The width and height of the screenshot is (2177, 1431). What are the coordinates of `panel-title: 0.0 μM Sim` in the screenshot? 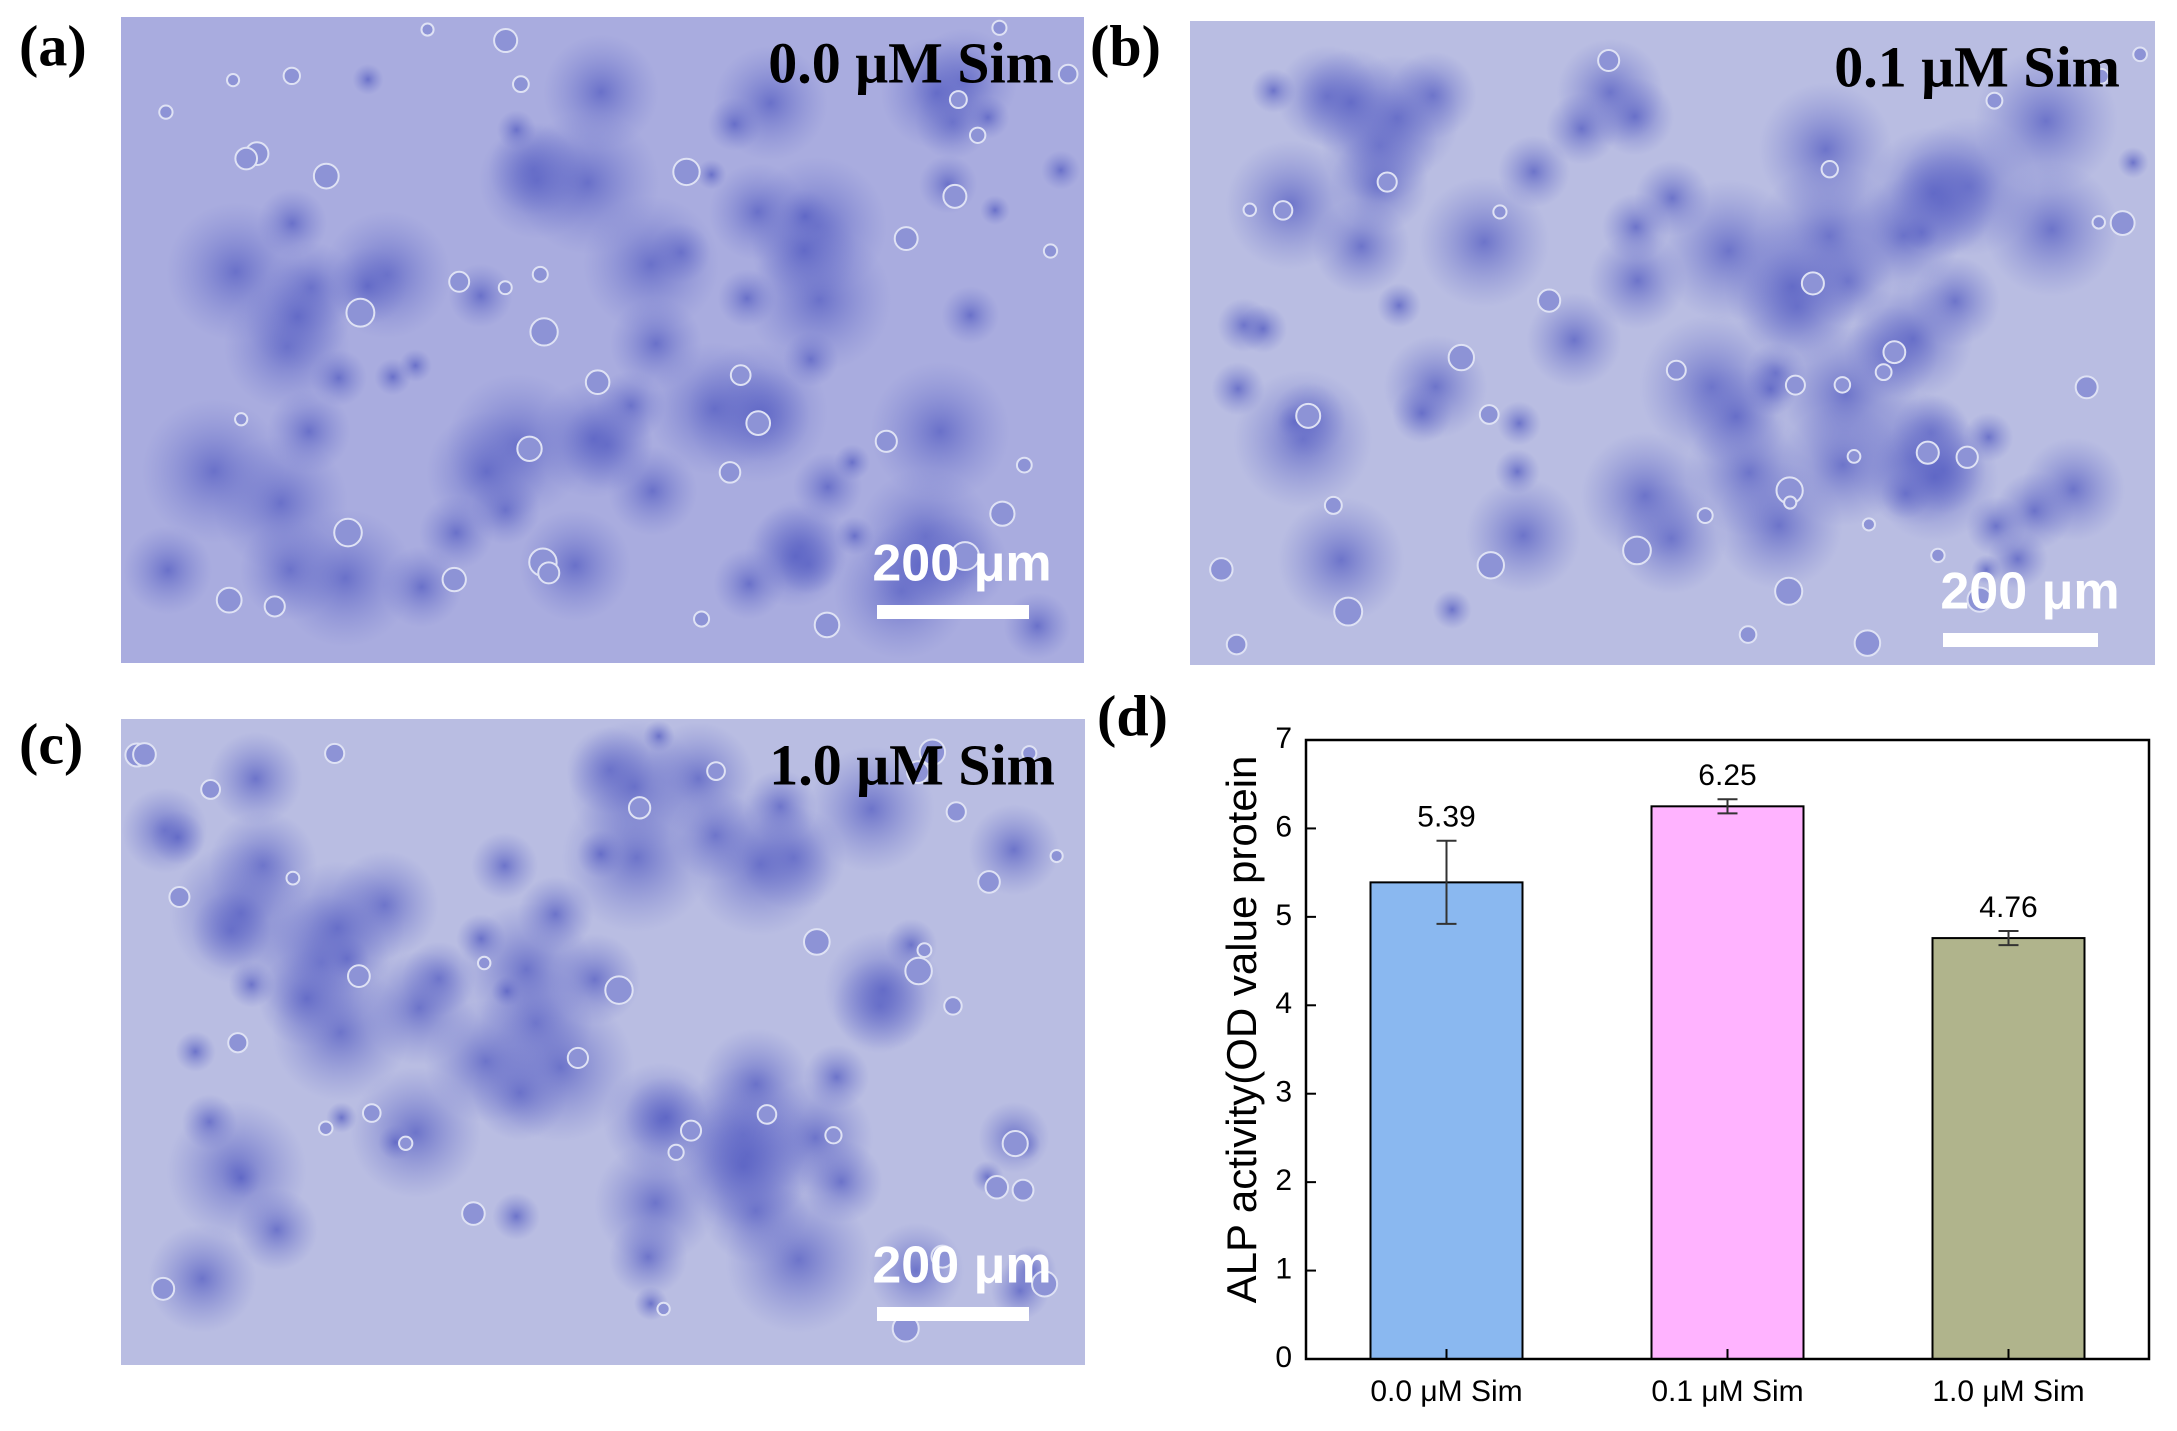 It's located at (911, 62).